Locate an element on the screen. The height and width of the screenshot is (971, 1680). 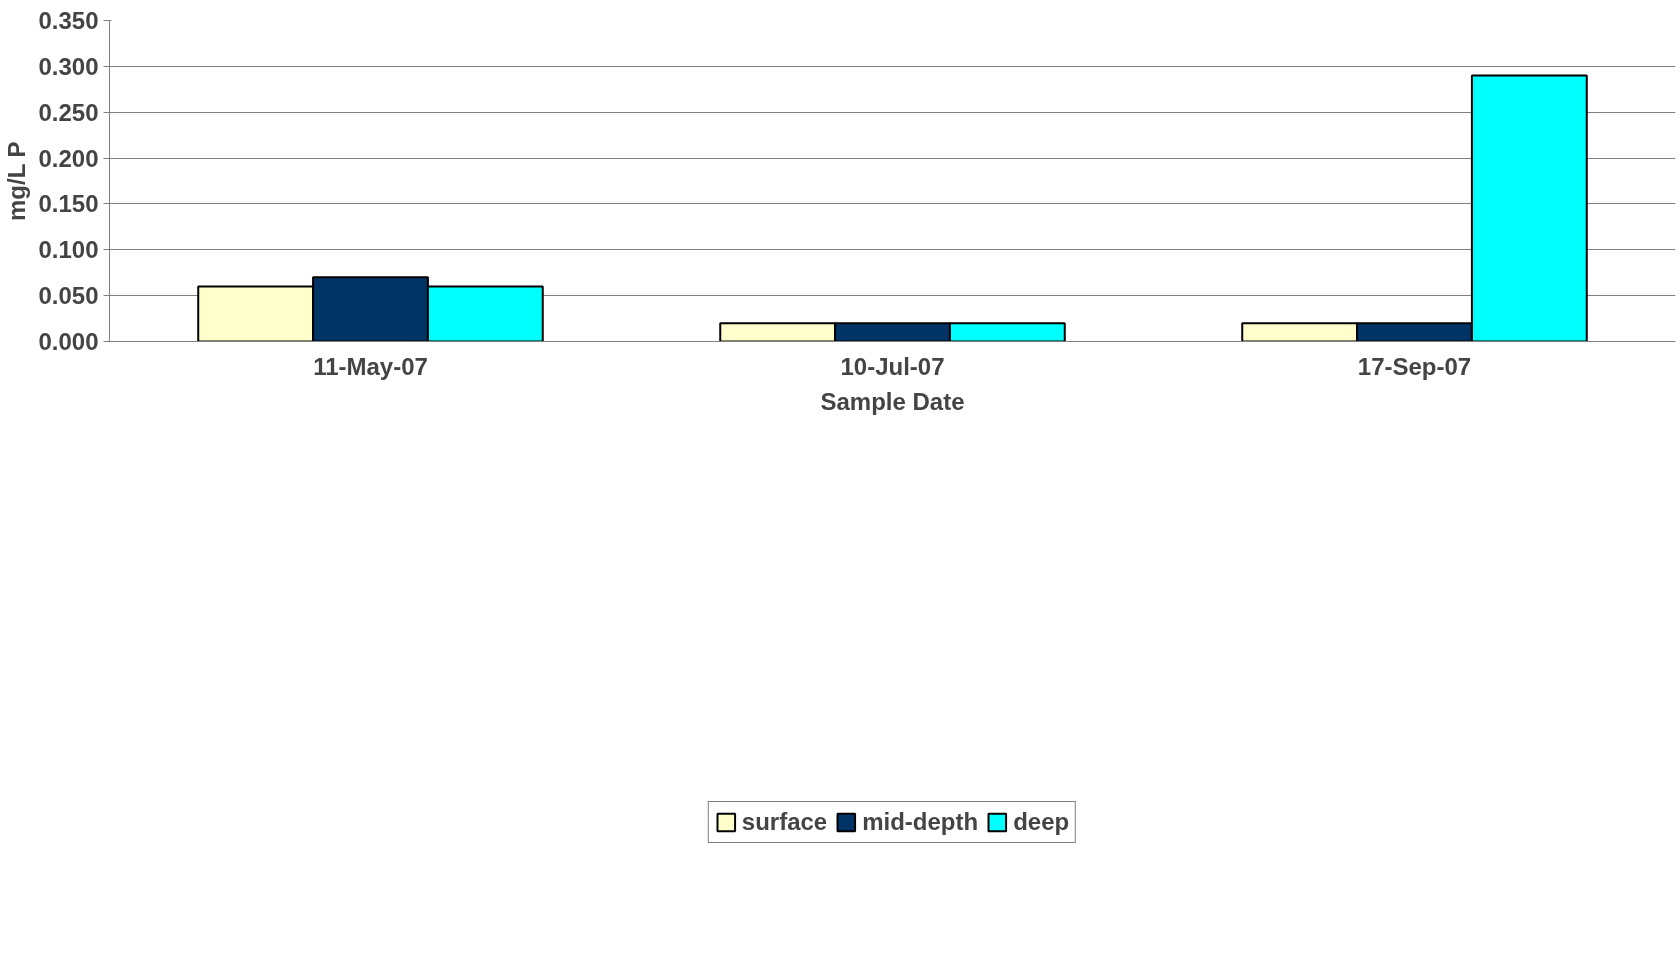
y-tick-label: 0.350 is located at coordinates (68, 20).